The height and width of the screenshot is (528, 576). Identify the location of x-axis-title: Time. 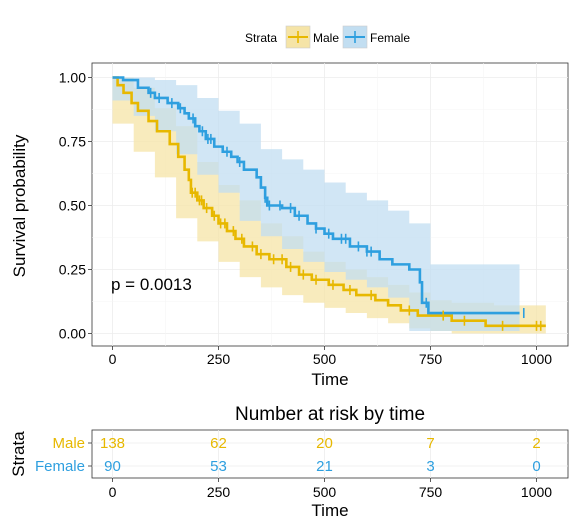
(329, 379).